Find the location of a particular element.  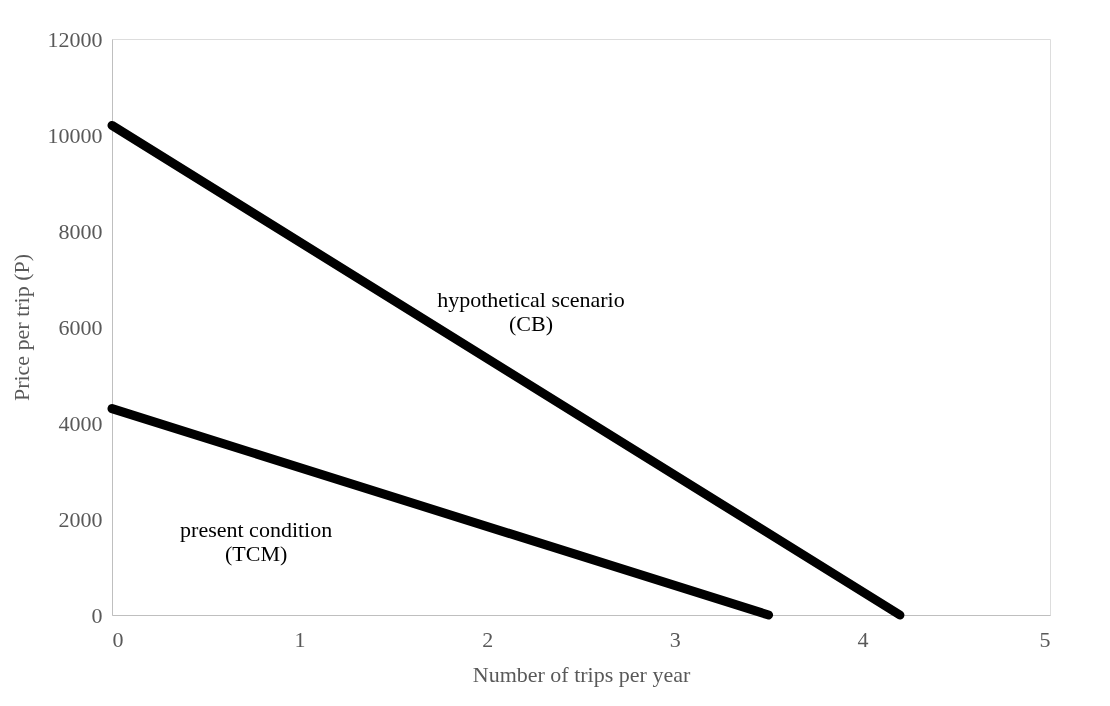

y-tick-label: 2000 is located at coordinates (80, 519).